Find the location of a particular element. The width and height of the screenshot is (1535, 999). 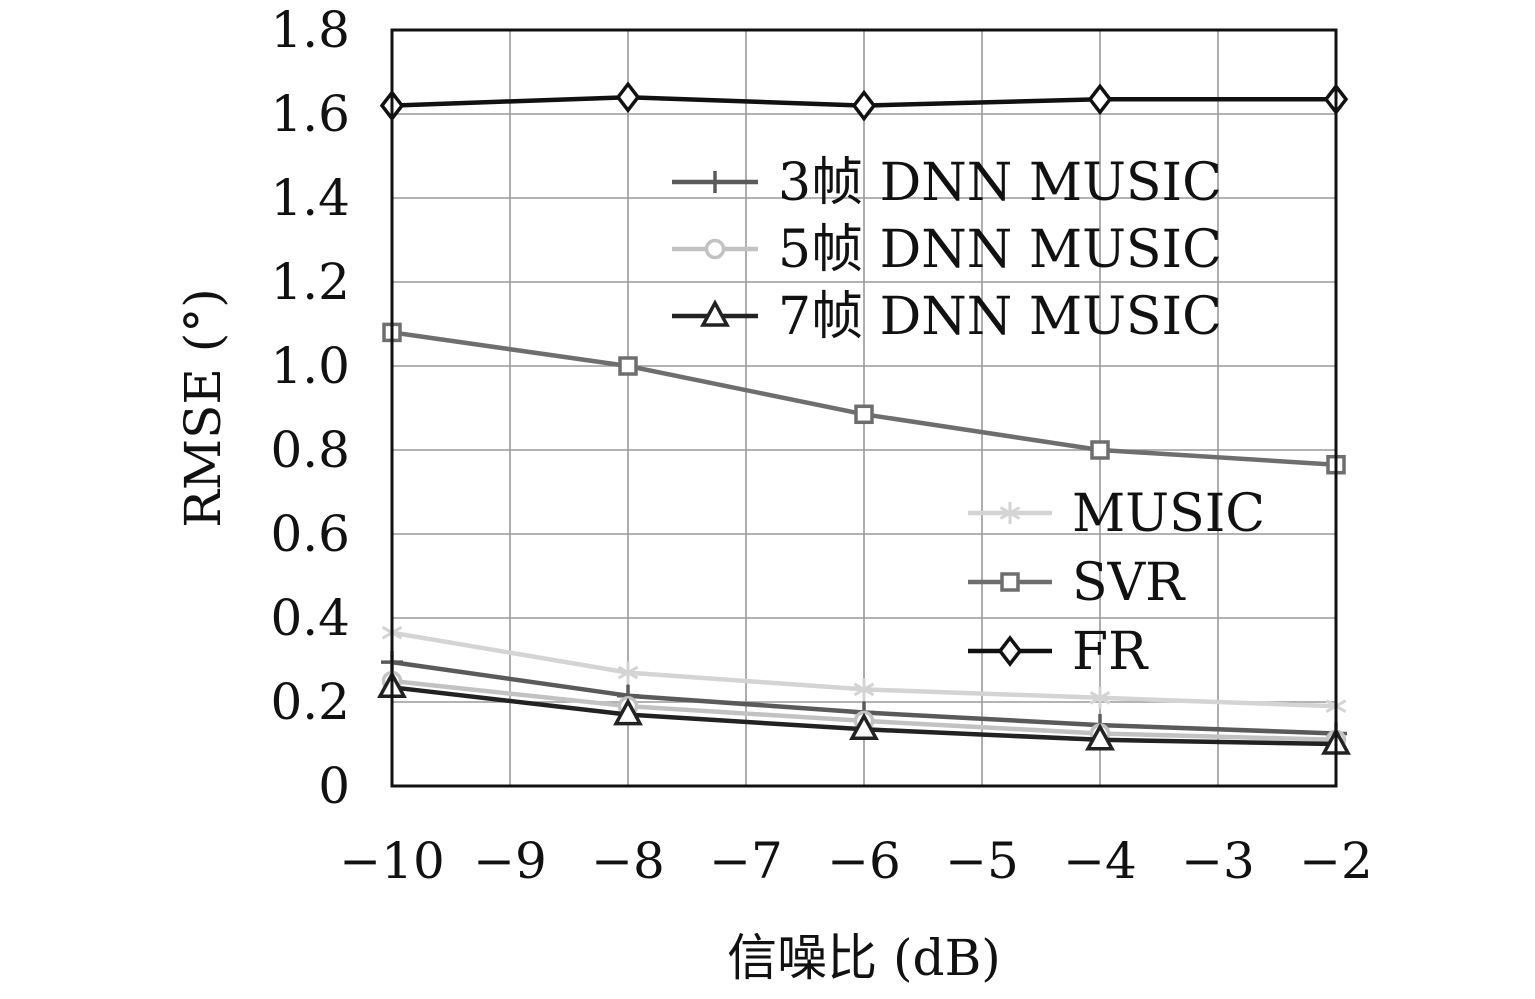

legend-label: MUSIC is located at coordinates (1168, 514).